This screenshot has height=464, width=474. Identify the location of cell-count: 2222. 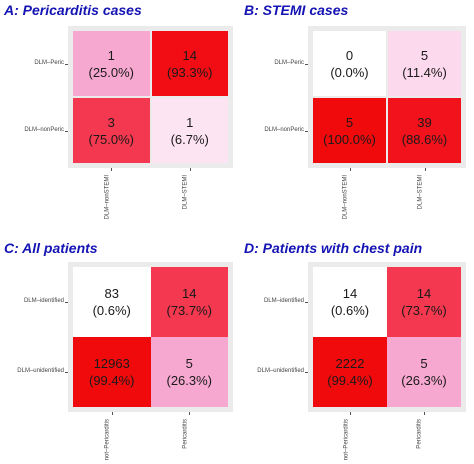
(350, 363).